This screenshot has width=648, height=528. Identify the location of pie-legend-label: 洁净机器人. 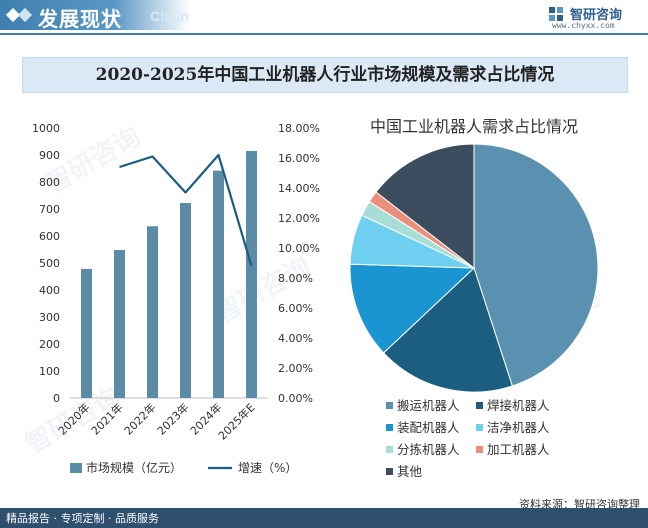
(518, 427).